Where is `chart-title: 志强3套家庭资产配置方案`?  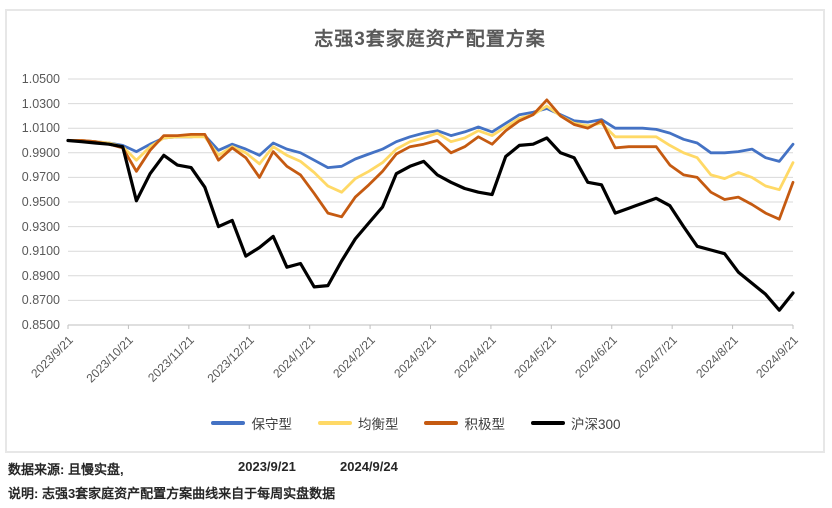
chart-title: 志强3套家庭资产配置方案 is located at coordinates (430, 39).